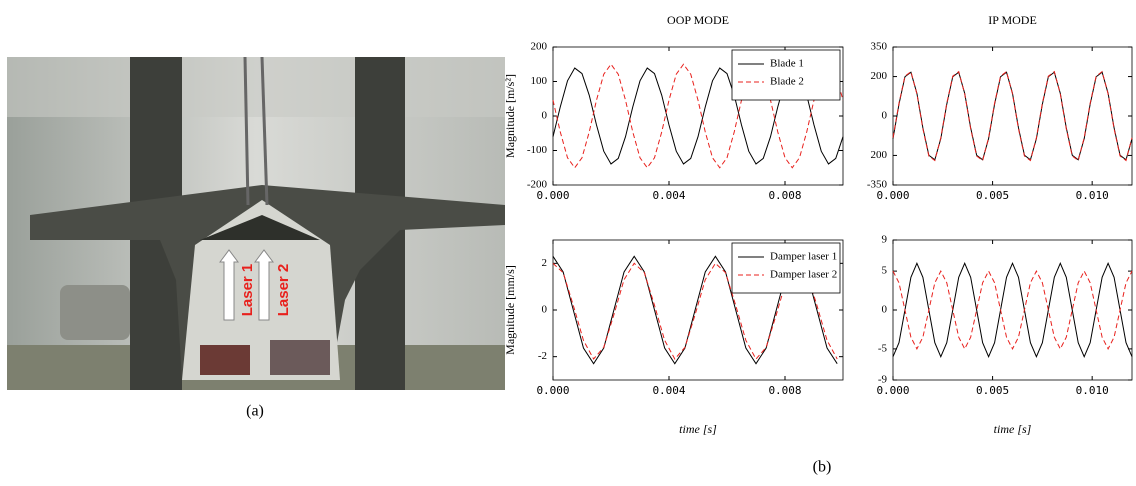 This screenshot has width=1136, height=486. I want to click on y-tick-label: 5, so click(885, 271).